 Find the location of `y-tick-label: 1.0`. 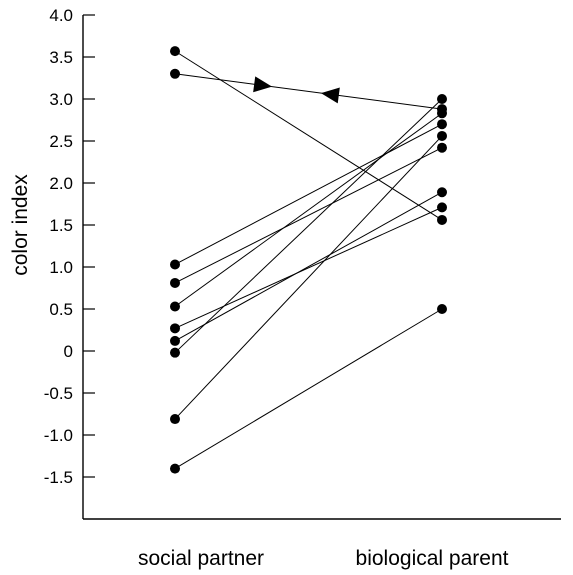

y-tick-label: 1.0 is located at coordinates (61, 267).